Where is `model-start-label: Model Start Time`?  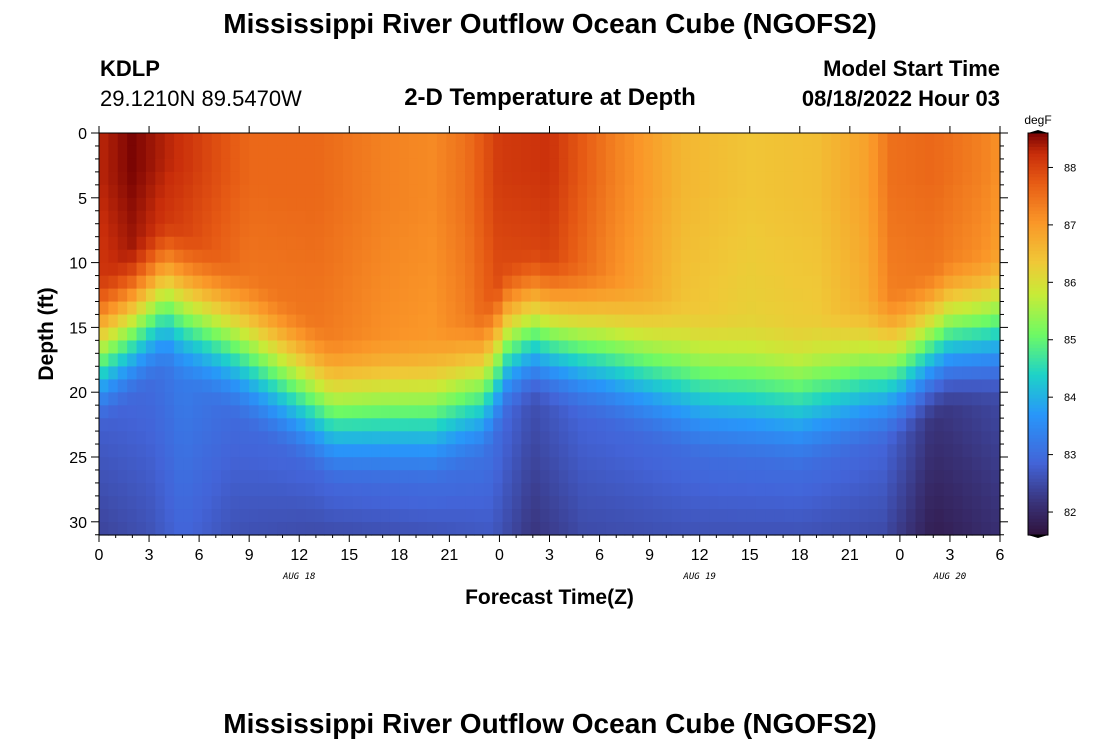 model-start-label: Model Start Time is located at coordinates (911, 68).